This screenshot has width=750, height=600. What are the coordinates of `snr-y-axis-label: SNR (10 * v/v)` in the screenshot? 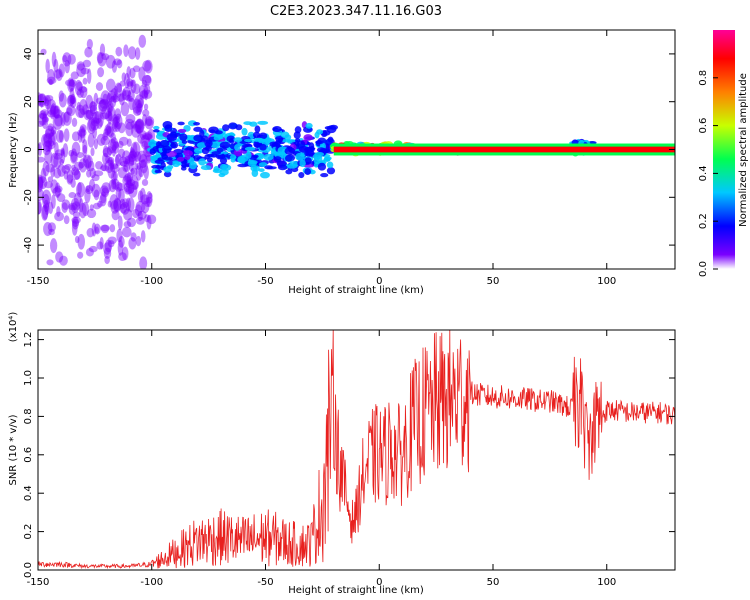 It's located at (13, 449).